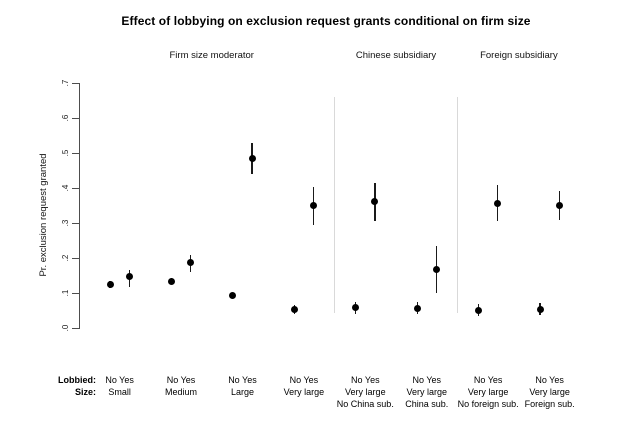 The image size is (624, 421). Describe the element at coordinates (488, 404) in the screenshot. I see `group-sub-label: No foreign sub.` at that location.